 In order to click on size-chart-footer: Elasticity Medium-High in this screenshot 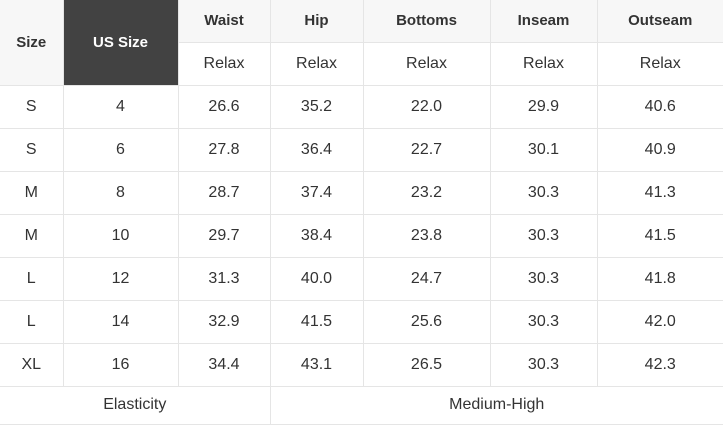, I will do `click(361, 405)`.